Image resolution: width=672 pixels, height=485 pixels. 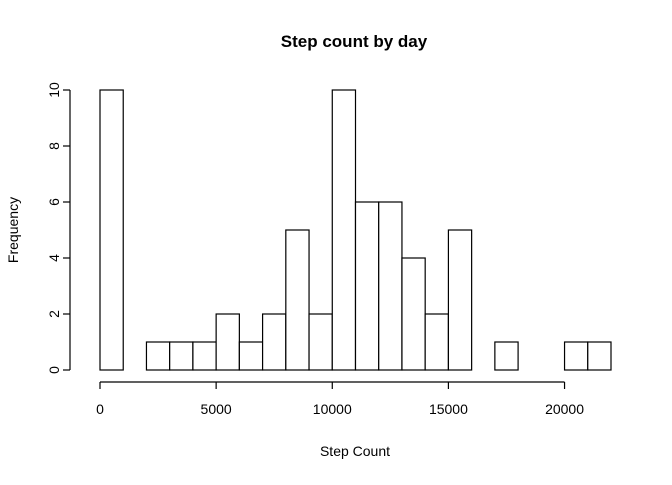 I want to click on y-tick-label: 10, so click(x=54, y=90).